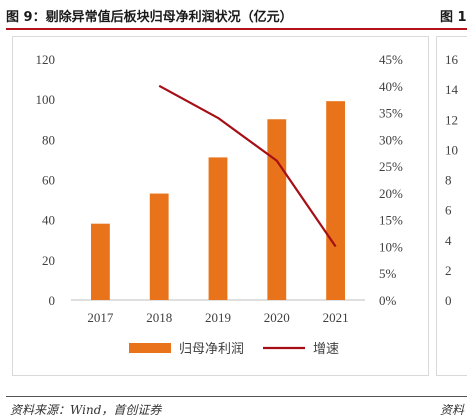  I want to click on next-chart-tick-label: 2, so click(448, 270).